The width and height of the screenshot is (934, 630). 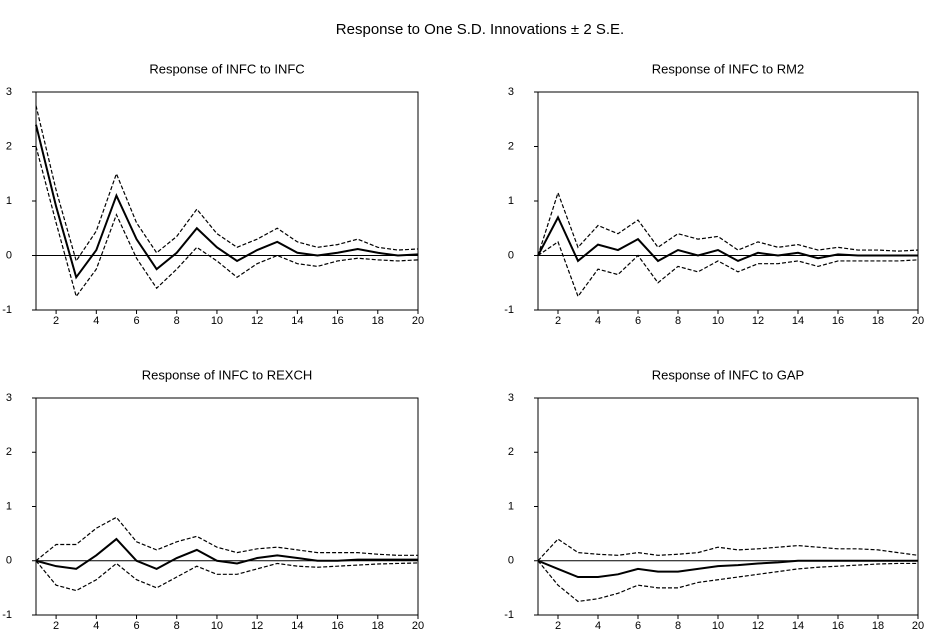 I want to click on panel-title: Response of INFC to RM2, so click(x=728, y=68).